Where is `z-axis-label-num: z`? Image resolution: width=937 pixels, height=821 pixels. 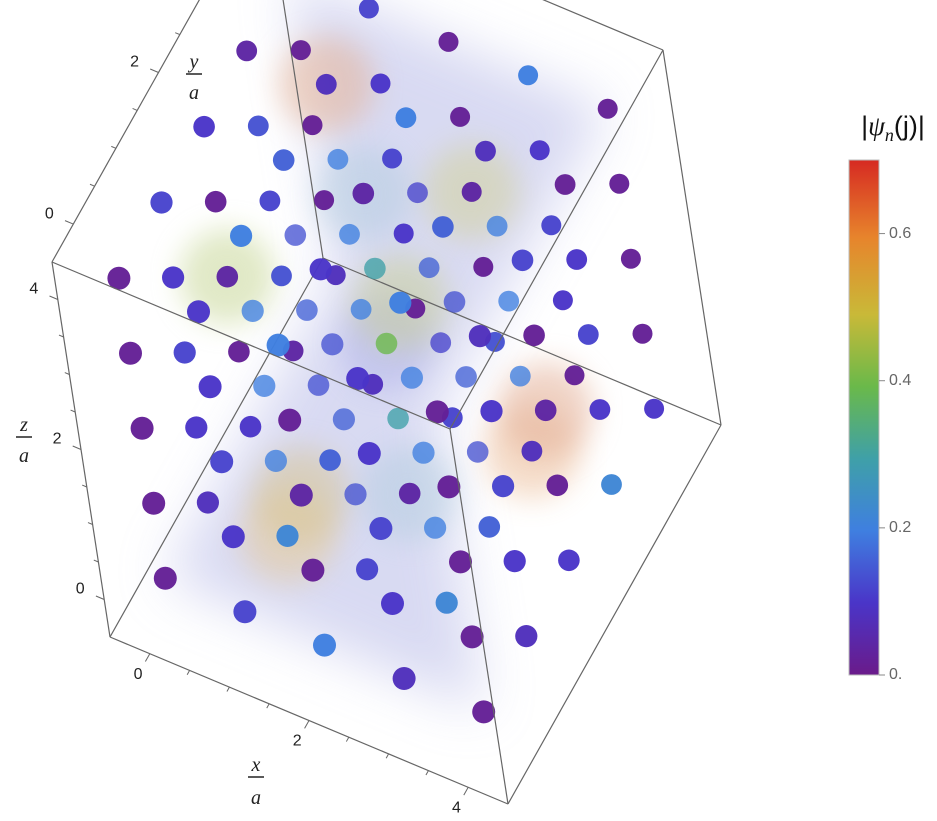 z-axis-label-num: z is located at coordinates (23, 425).